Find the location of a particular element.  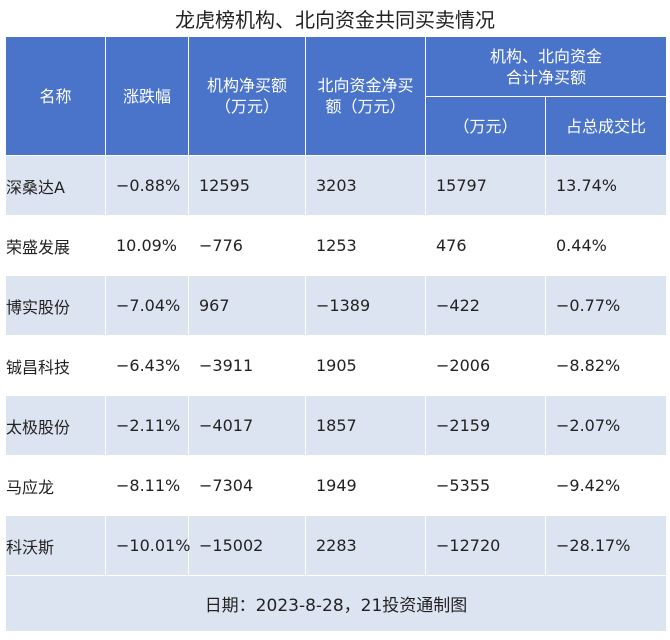

table-row: 博实股份 −7.04% 967 −1389 −422 −0.77% is located at coordinates (336, 305).